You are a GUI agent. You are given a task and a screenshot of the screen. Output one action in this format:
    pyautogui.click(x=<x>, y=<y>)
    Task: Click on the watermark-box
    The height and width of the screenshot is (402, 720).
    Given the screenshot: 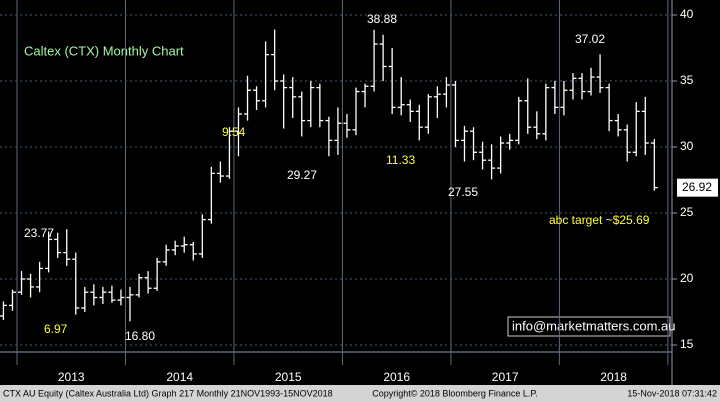 What is the action you would take?
    pyautogui.click(x=589, y=326)
    